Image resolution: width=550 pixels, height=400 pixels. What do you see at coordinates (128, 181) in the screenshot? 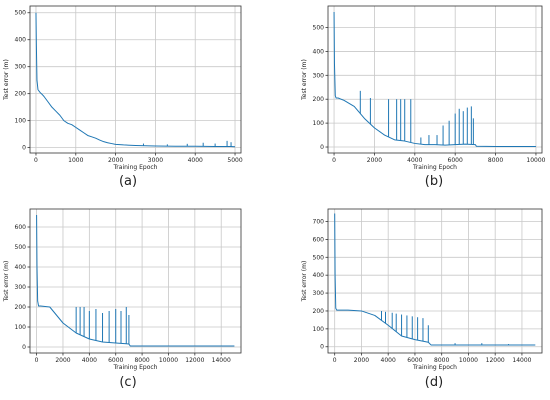
I see `panel-caption: (a)` at bounding box center [128, 181].